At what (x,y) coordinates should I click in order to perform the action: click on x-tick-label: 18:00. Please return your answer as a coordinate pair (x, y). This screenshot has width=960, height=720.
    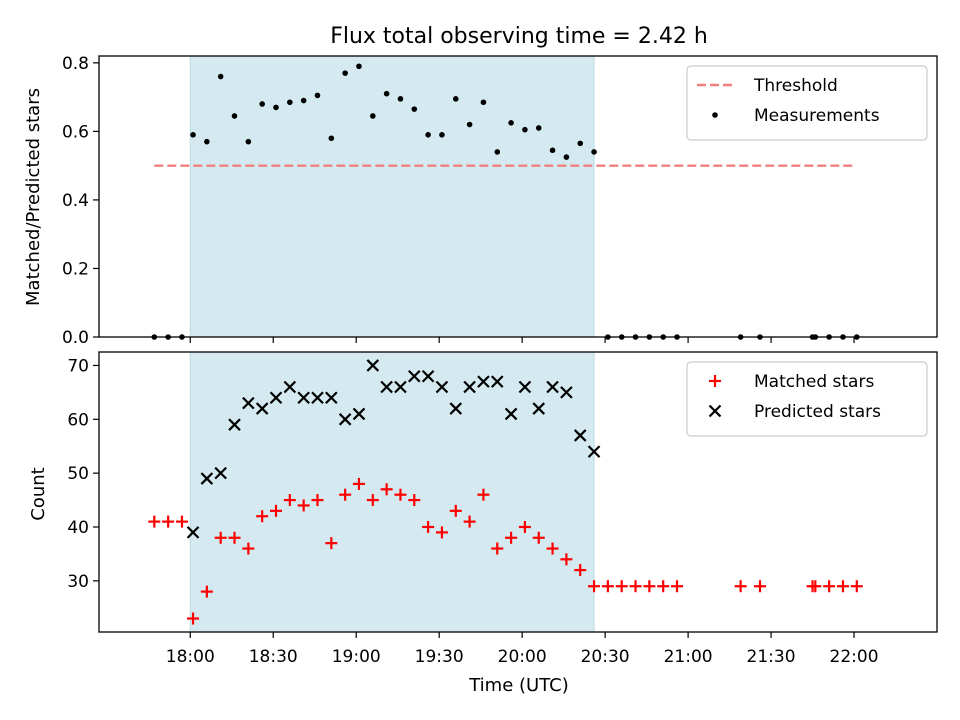
    Looking at the image, I should click on (190, 657).